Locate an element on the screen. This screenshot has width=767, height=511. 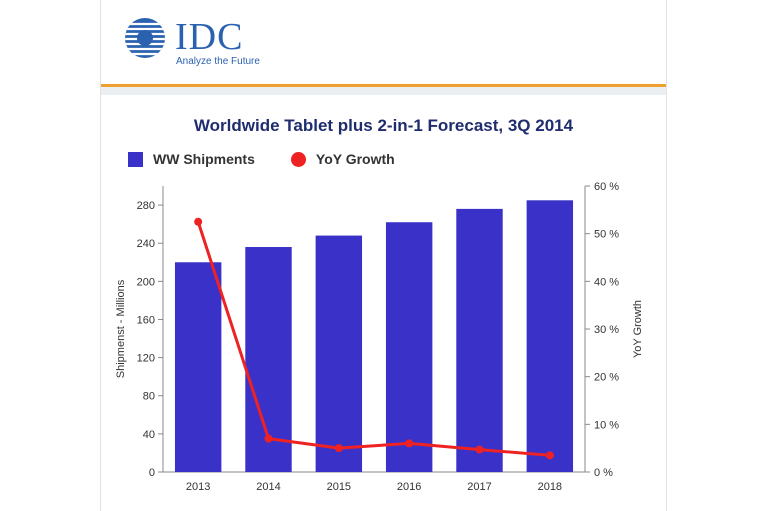
y-tick-label: 280 is located at coordinates (146, 206).